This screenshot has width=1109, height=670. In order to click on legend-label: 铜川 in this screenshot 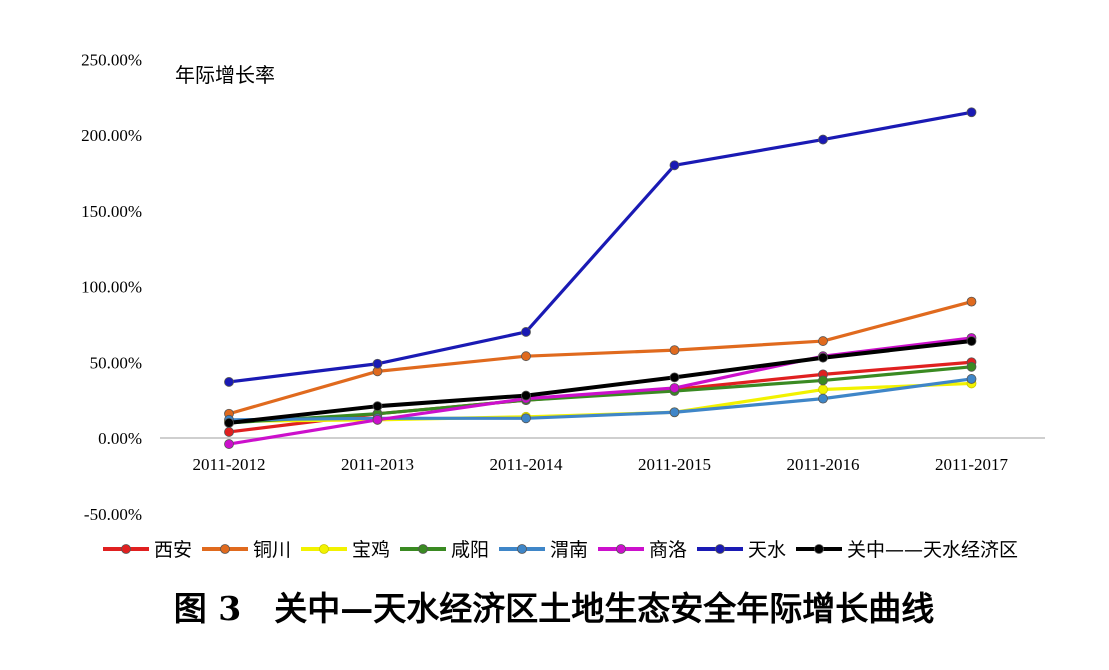, I will do `click(272, 550)`.